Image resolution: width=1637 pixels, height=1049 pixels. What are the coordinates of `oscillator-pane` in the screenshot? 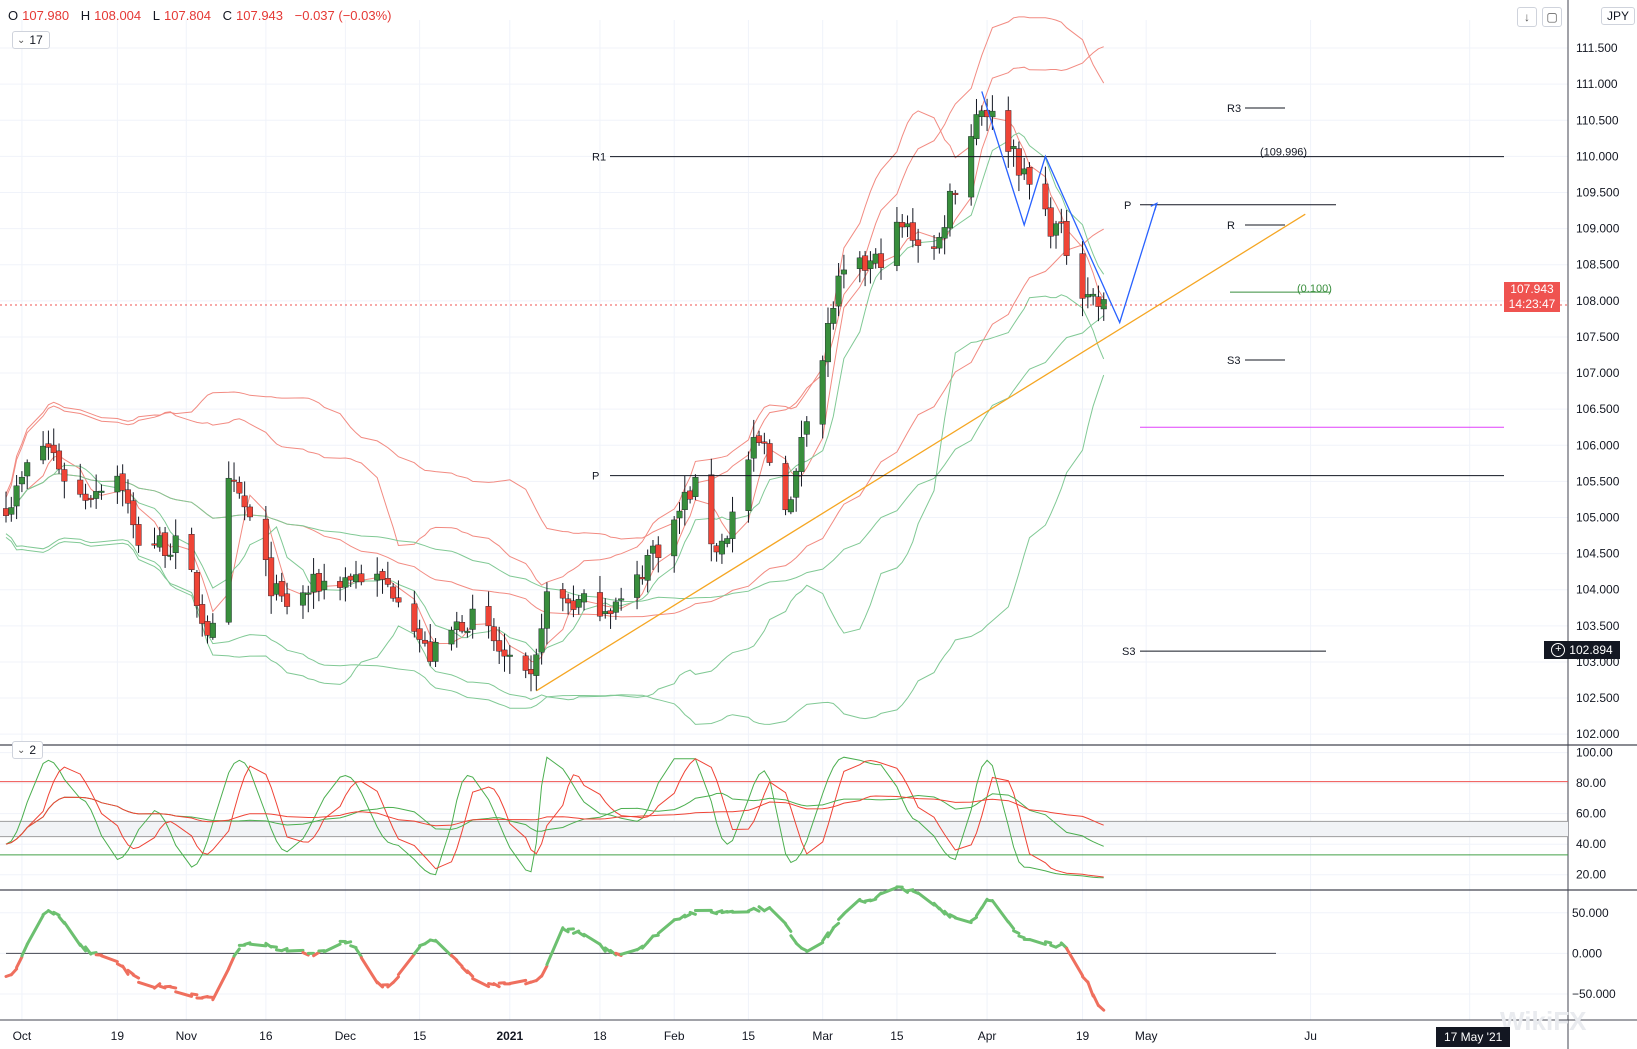 It's located at (640, 948).